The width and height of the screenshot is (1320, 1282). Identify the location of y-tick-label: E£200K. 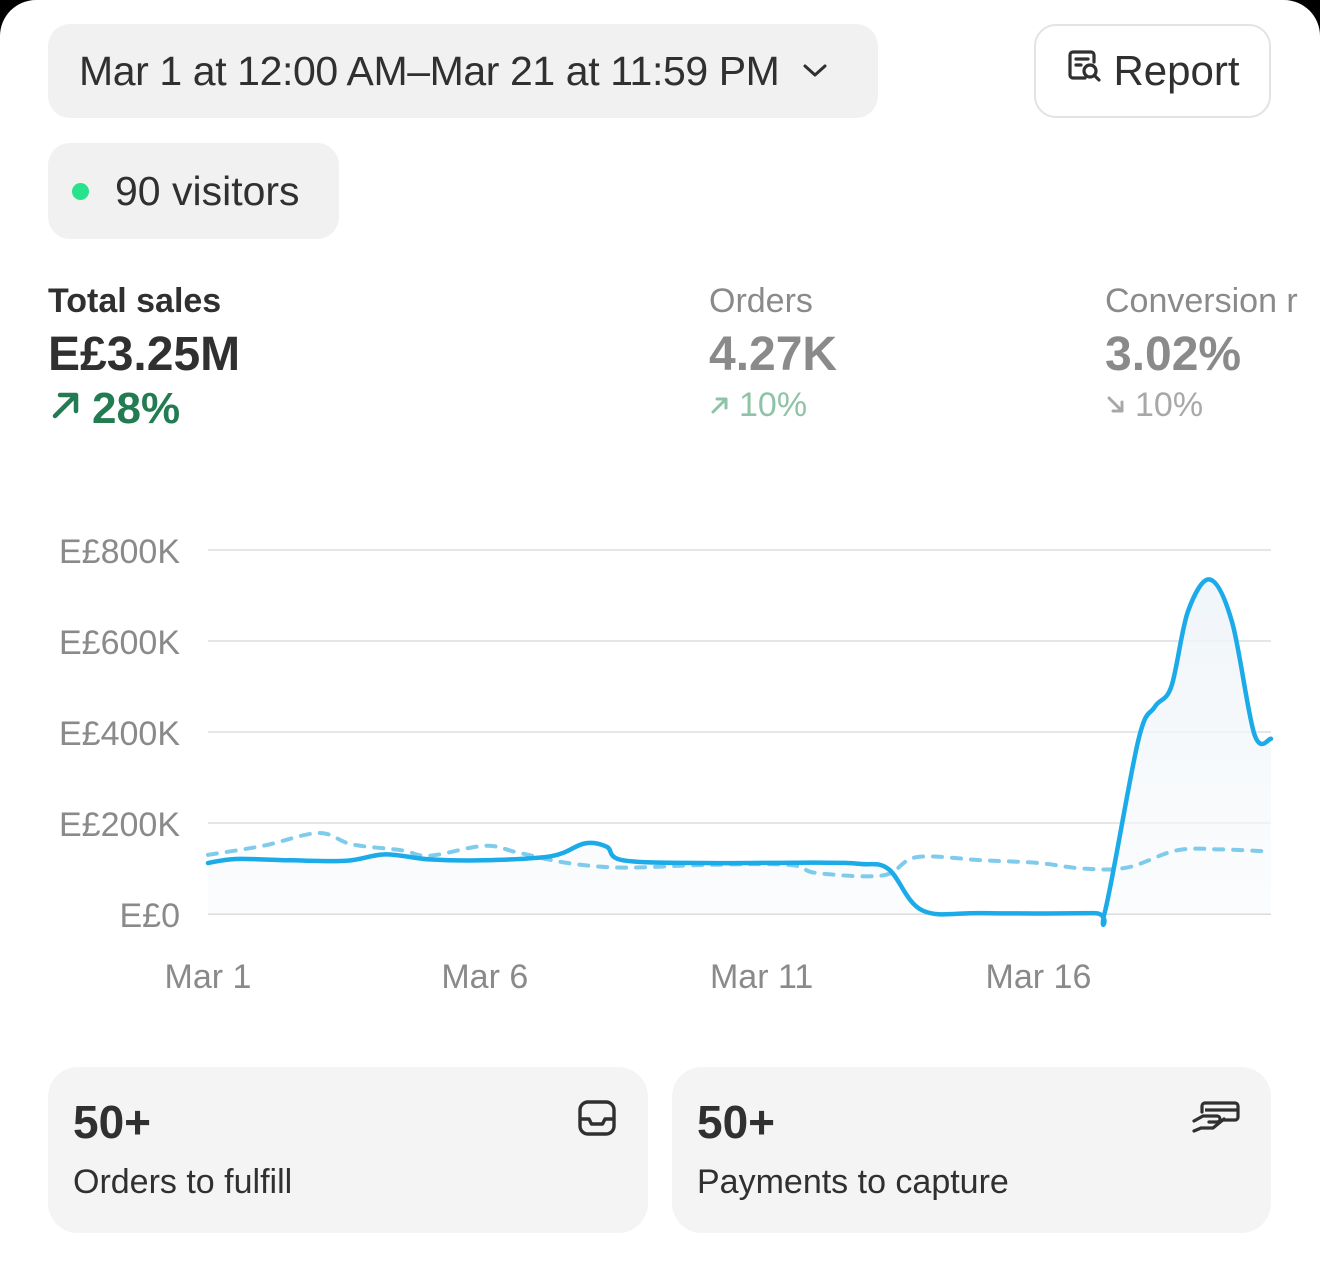
(119, 825).